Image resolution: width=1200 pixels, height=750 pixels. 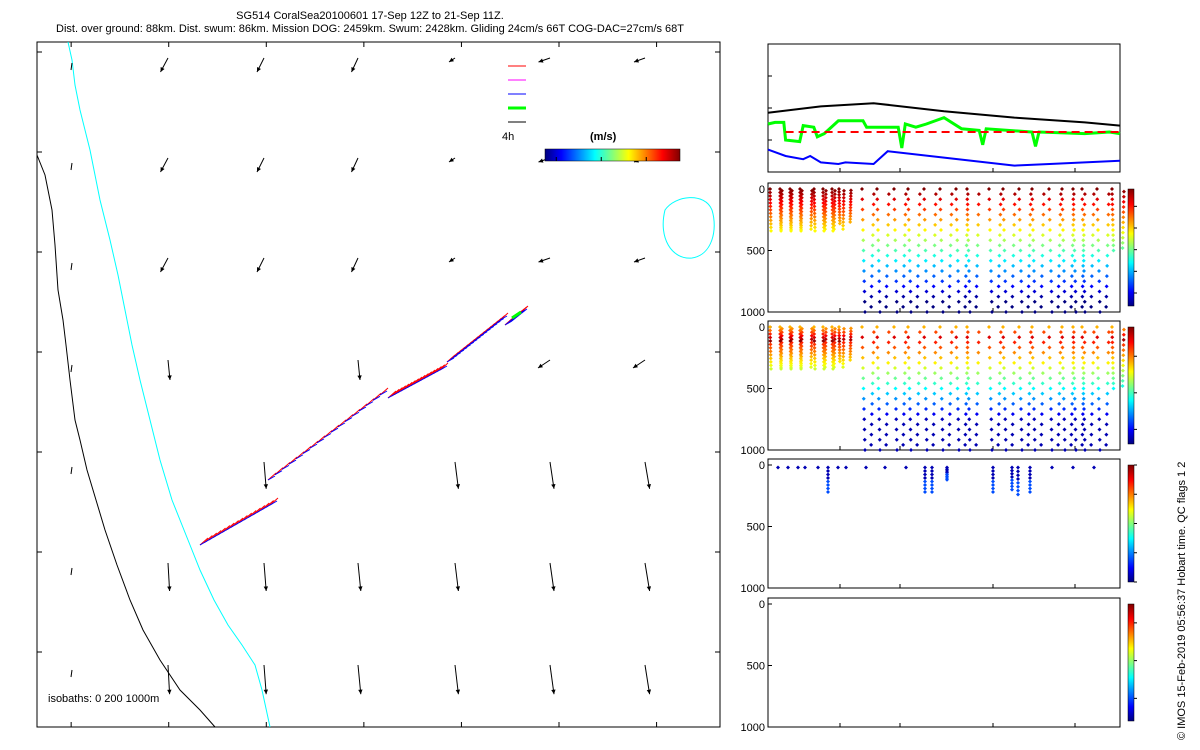 I want to click on depth-tick-label: 1000, so click(x=753, y=728).